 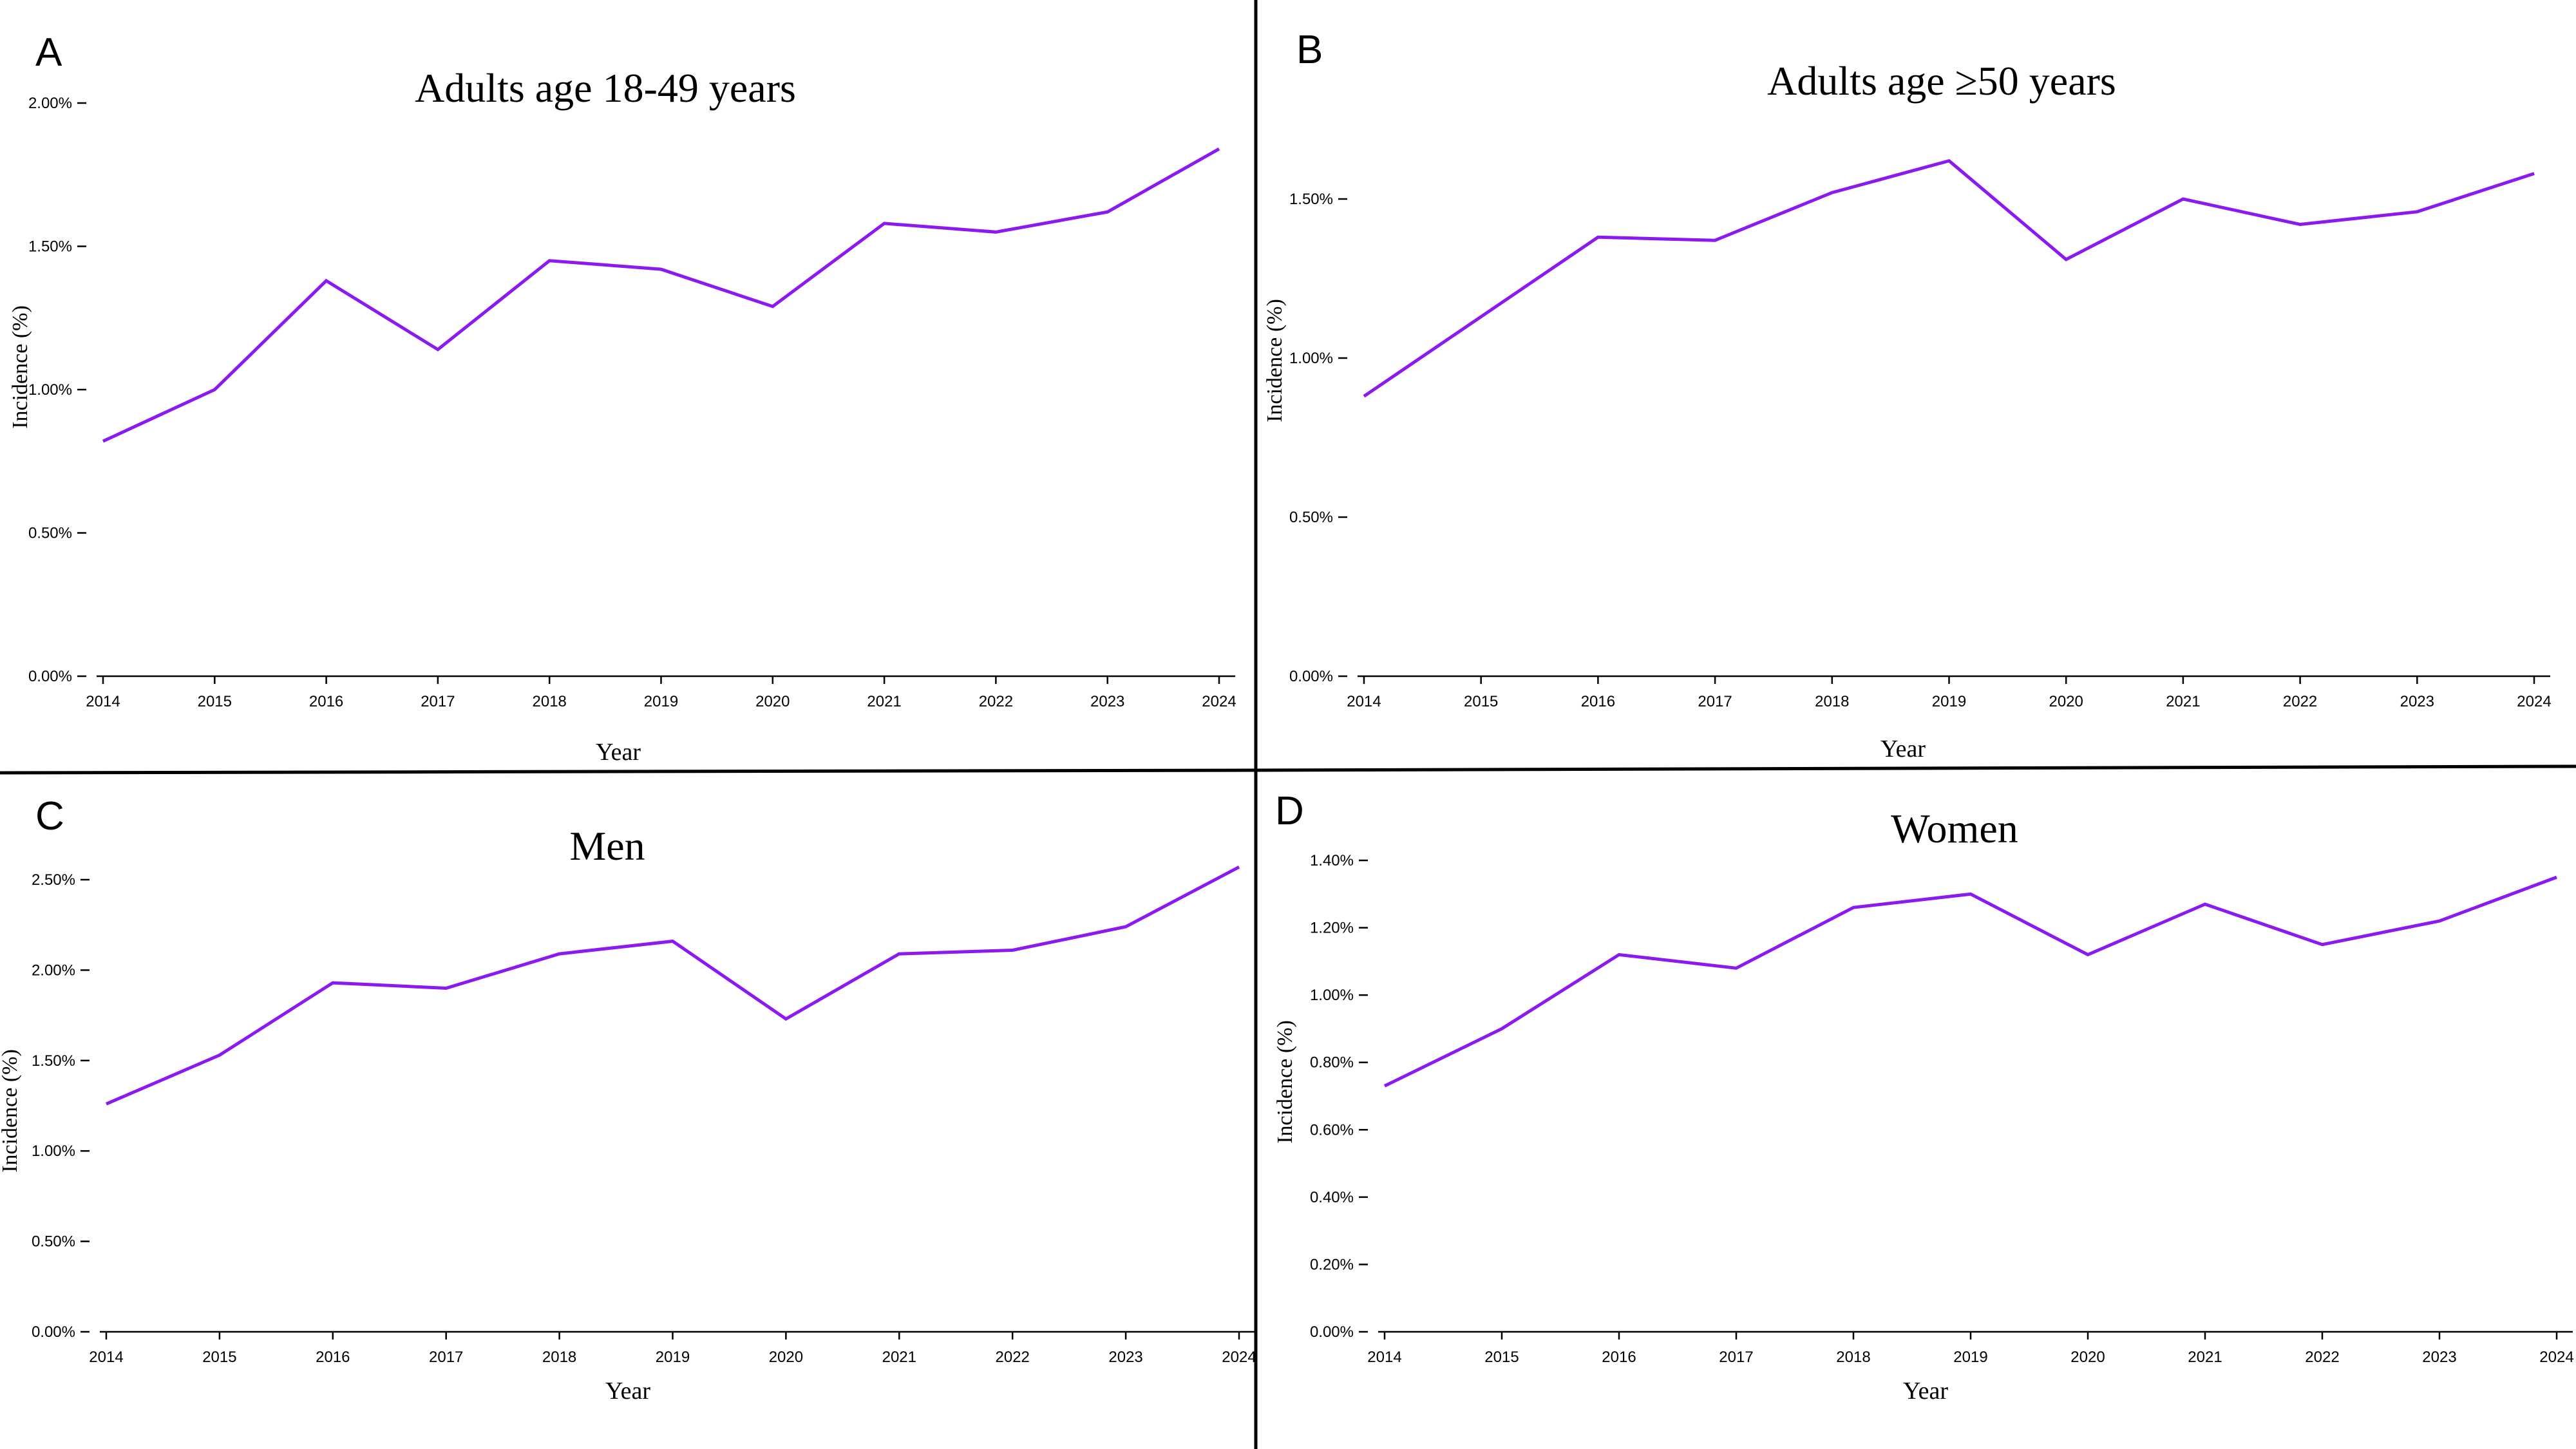 What do you see at coordinates (1332, 1130) in the screenshot?
I see `y-tick-label: 0.60%` at bounding box center [1332, 1130].